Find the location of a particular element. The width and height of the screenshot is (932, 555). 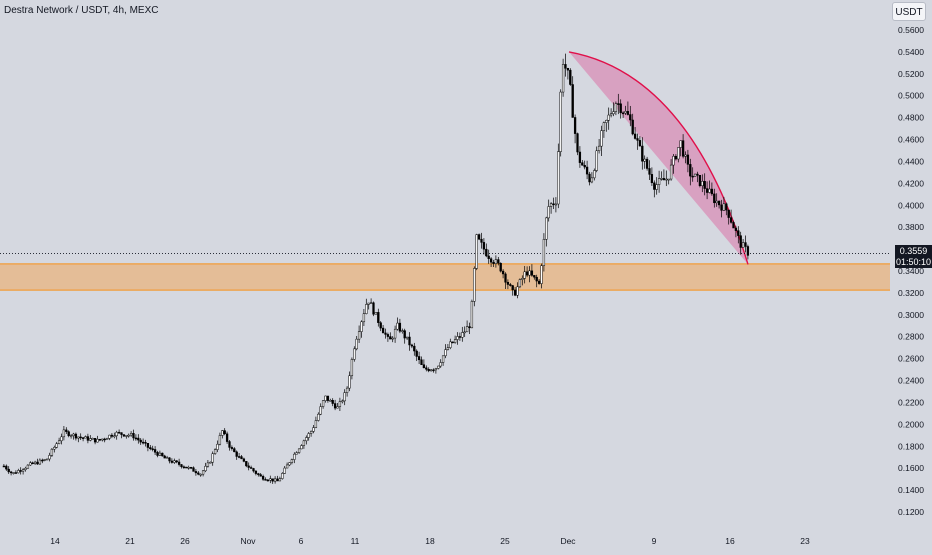

x-axis-tick-label: 16 is located at coordinates (730, 541).